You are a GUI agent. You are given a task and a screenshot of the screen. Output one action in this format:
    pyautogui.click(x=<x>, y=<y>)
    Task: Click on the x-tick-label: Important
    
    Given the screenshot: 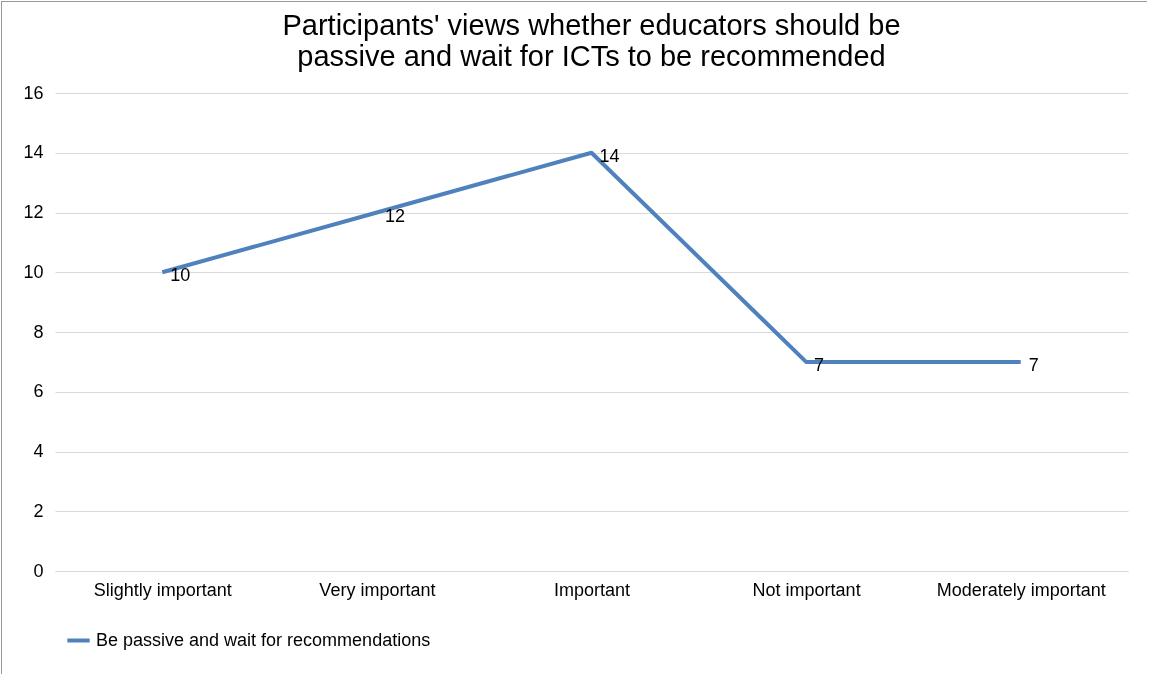 What is the action you would take?
    pyautogui.click(x=592, y=589)
    